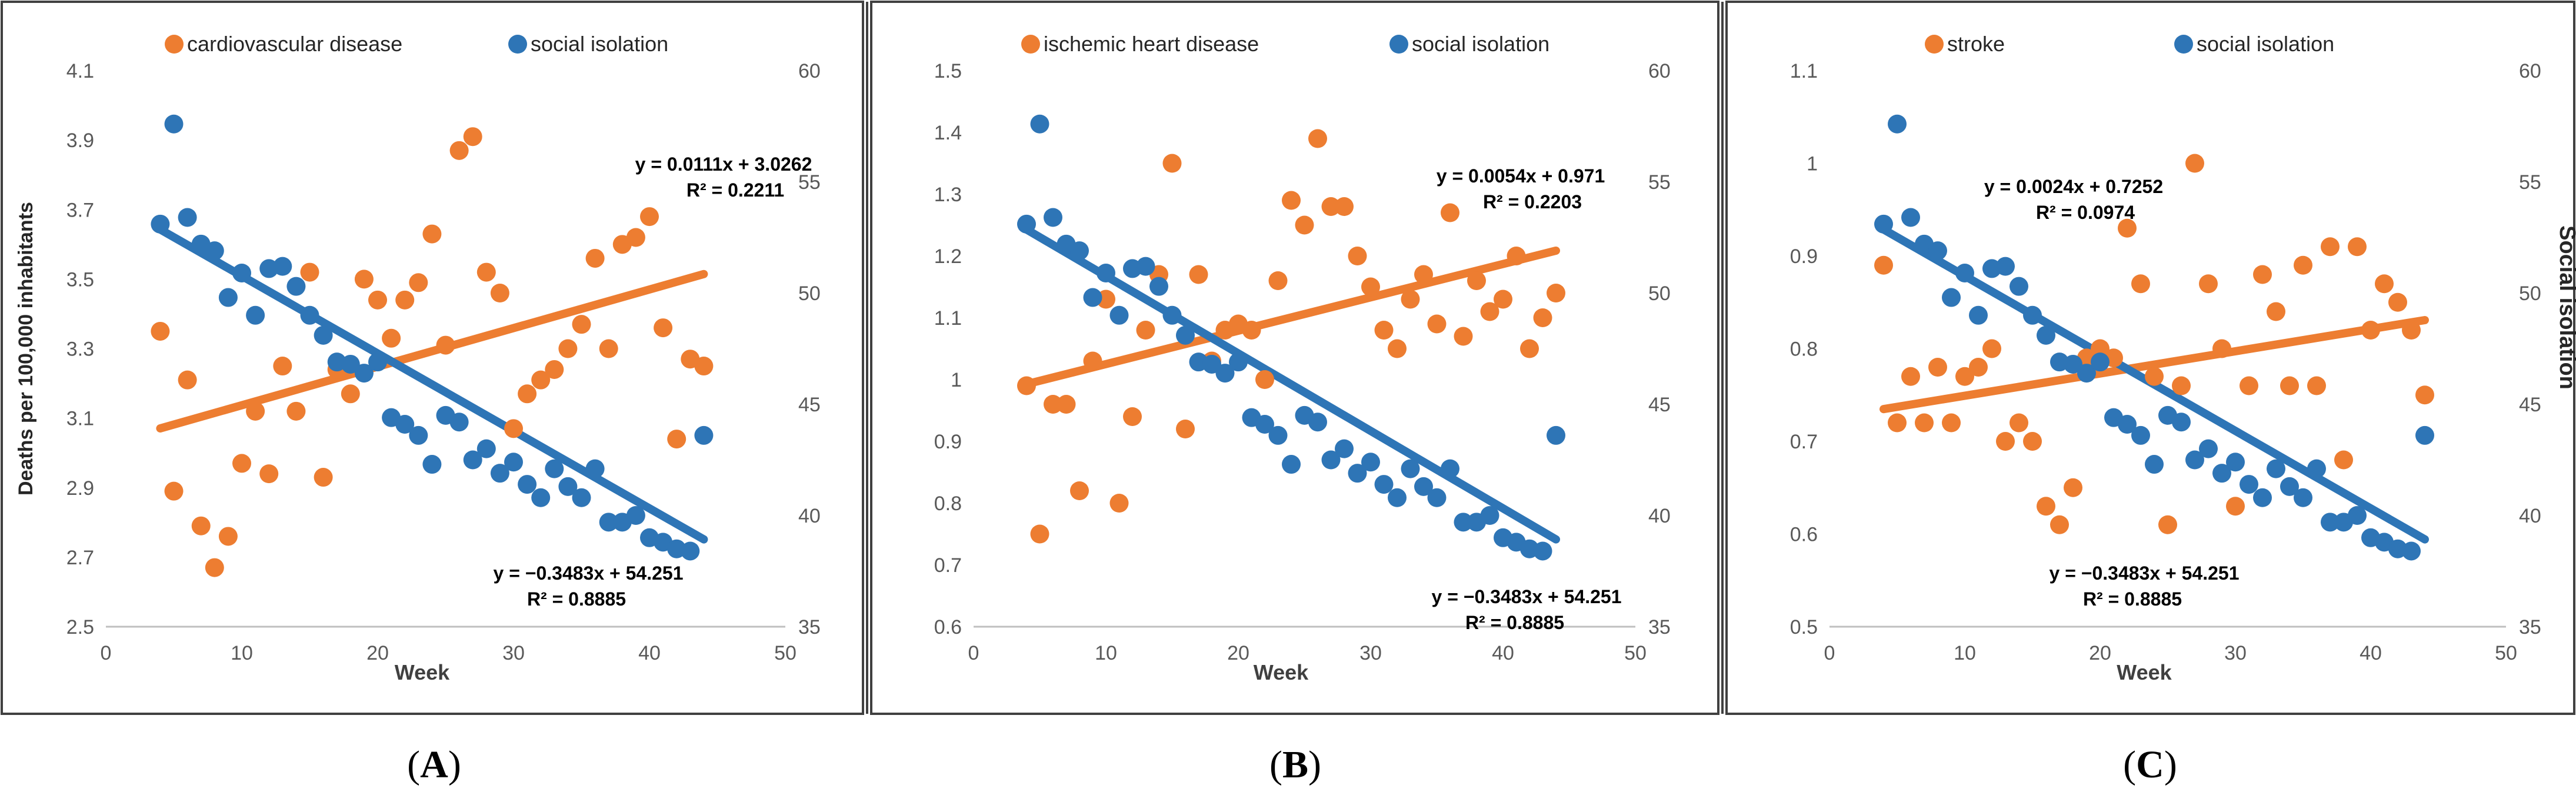 This screenshot has width=2576, height=795. I want to click on panel-caption-b-letter: B, so click(1295, 764).